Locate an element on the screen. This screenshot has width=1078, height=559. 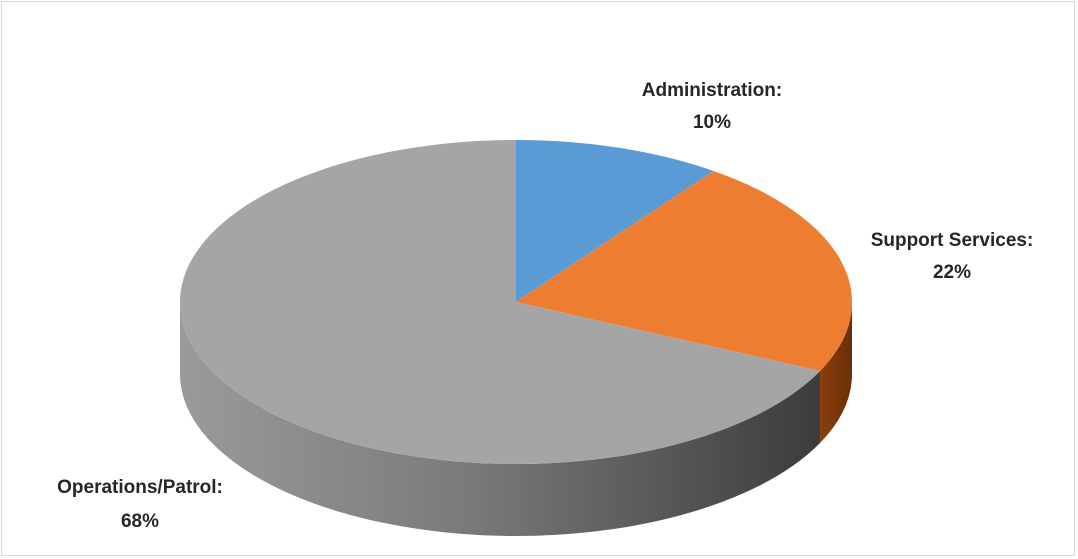
pie-side-support-services is located at coordinates (836, 372).